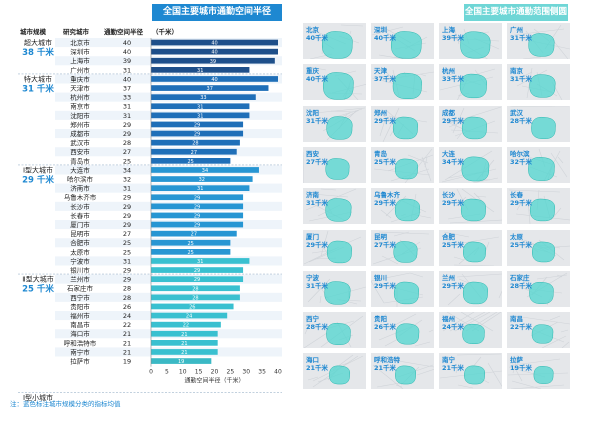  What do you see at coordinates (38, 52) in the screenshot?
I see `tier-average: 38 千米` at bounding box center [38, 52].